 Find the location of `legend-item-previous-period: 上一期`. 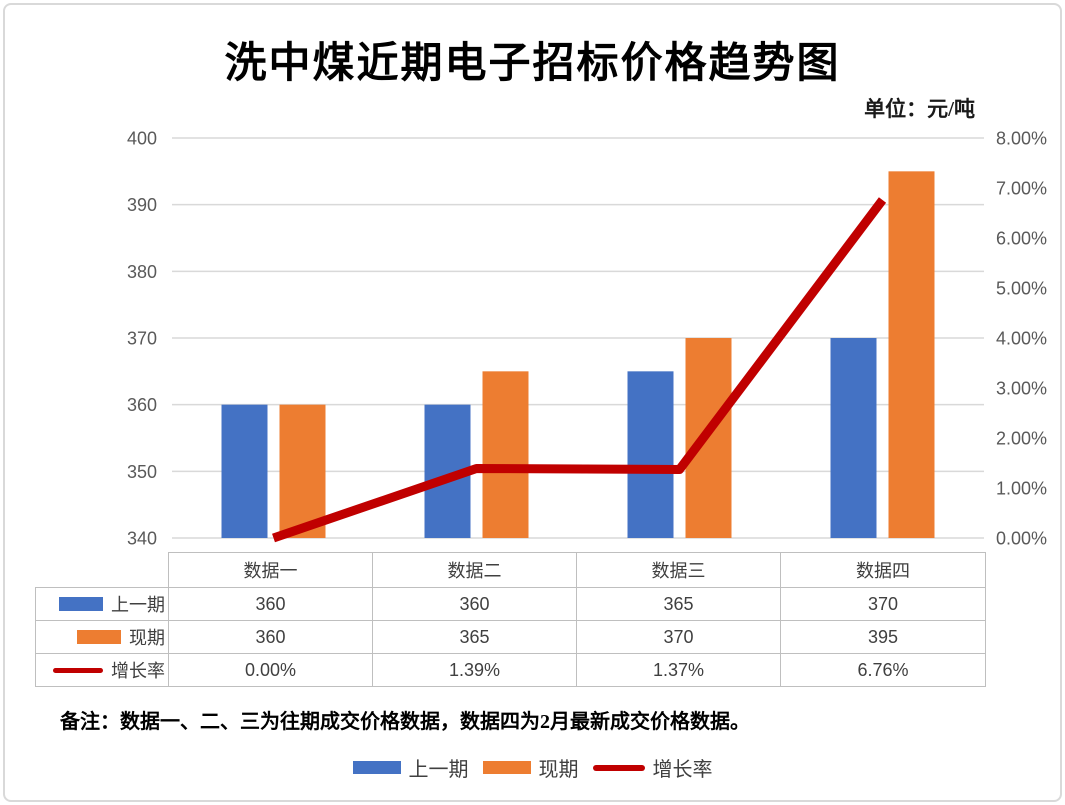

legend-item-previous-period: 上一期 is located at coordinates (410, 767).